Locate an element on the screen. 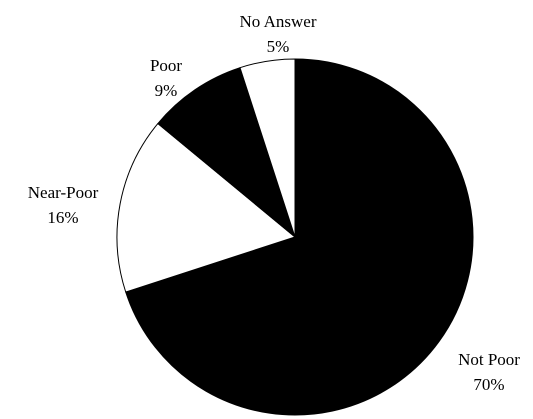  slice-label-poor: Poor is located at coordinates (166, 65).